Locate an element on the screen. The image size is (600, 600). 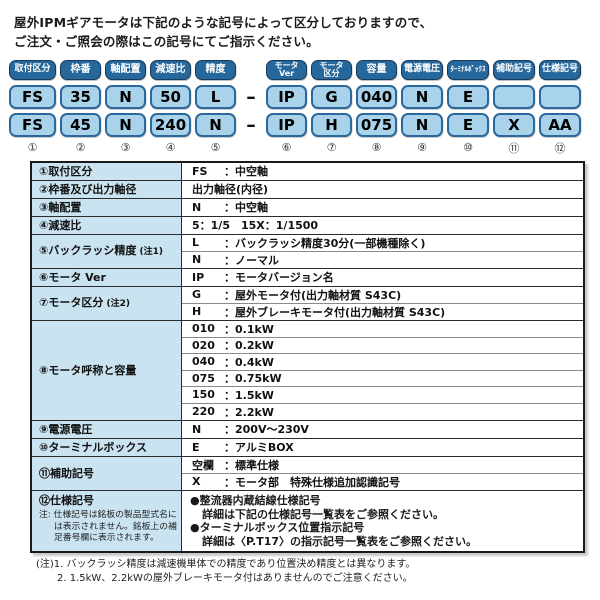
table-row-label: ②枠番及び出力軸径 is located at coordinates (107, 189).